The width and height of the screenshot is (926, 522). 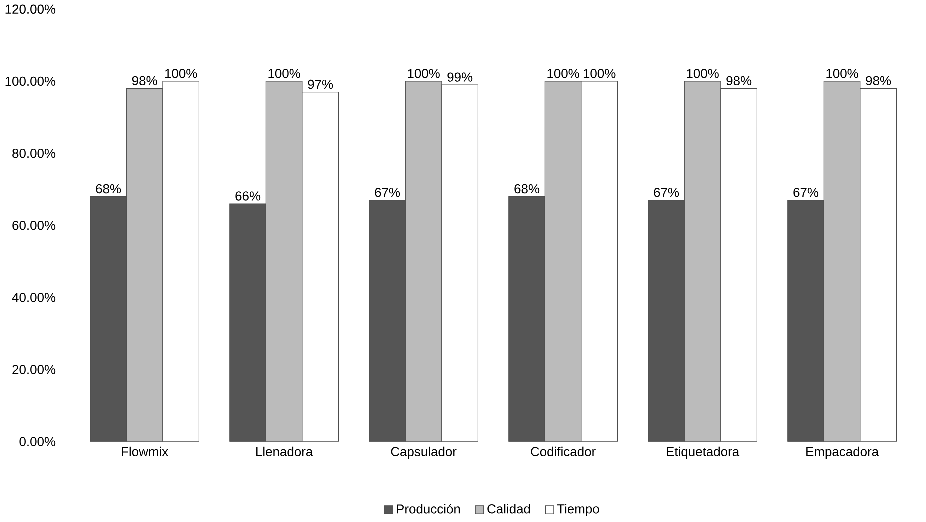 I want to click on x-tick-label: Capsulador, so click(x=424, y=453).